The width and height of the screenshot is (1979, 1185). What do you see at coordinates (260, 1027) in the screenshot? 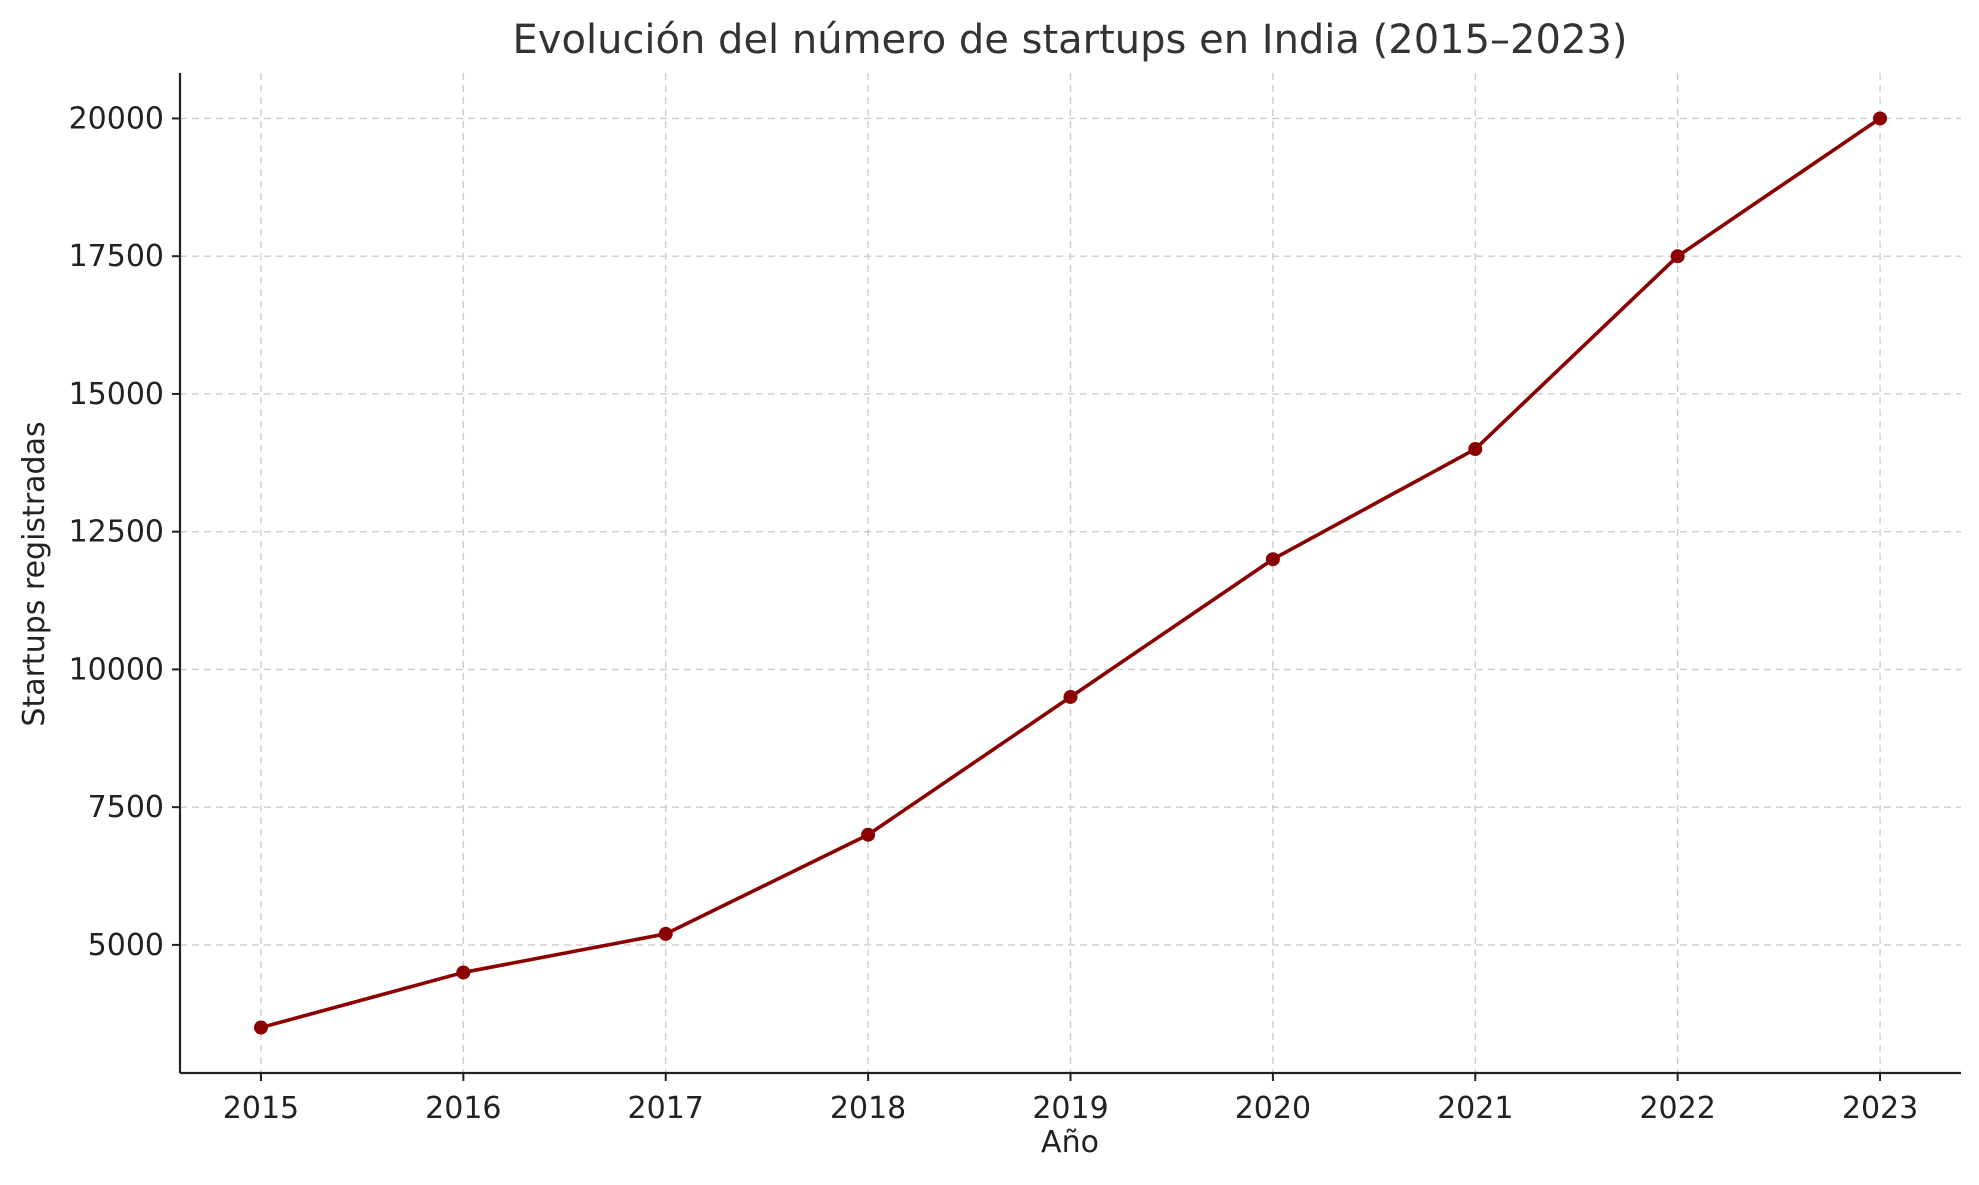
I see `data-point-2015` at bounding box center [260, 1027].